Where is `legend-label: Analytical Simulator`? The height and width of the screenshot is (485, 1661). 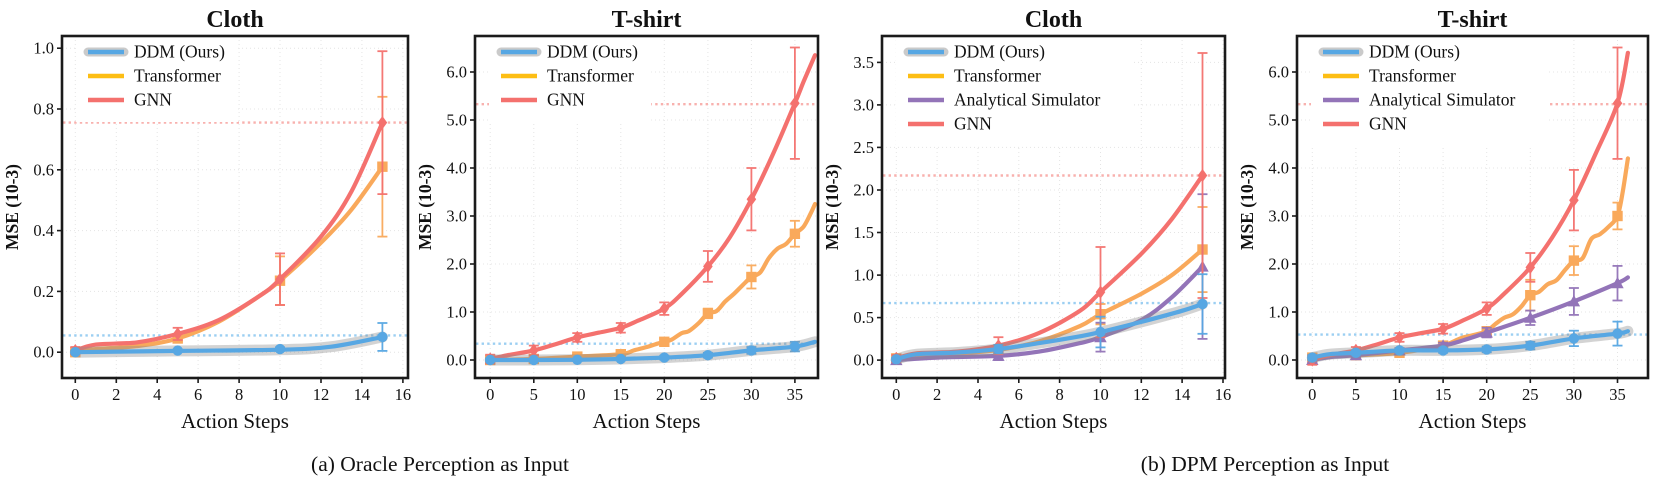 legend-label: Analytical Simulator is located at coordinates (1442, 100).